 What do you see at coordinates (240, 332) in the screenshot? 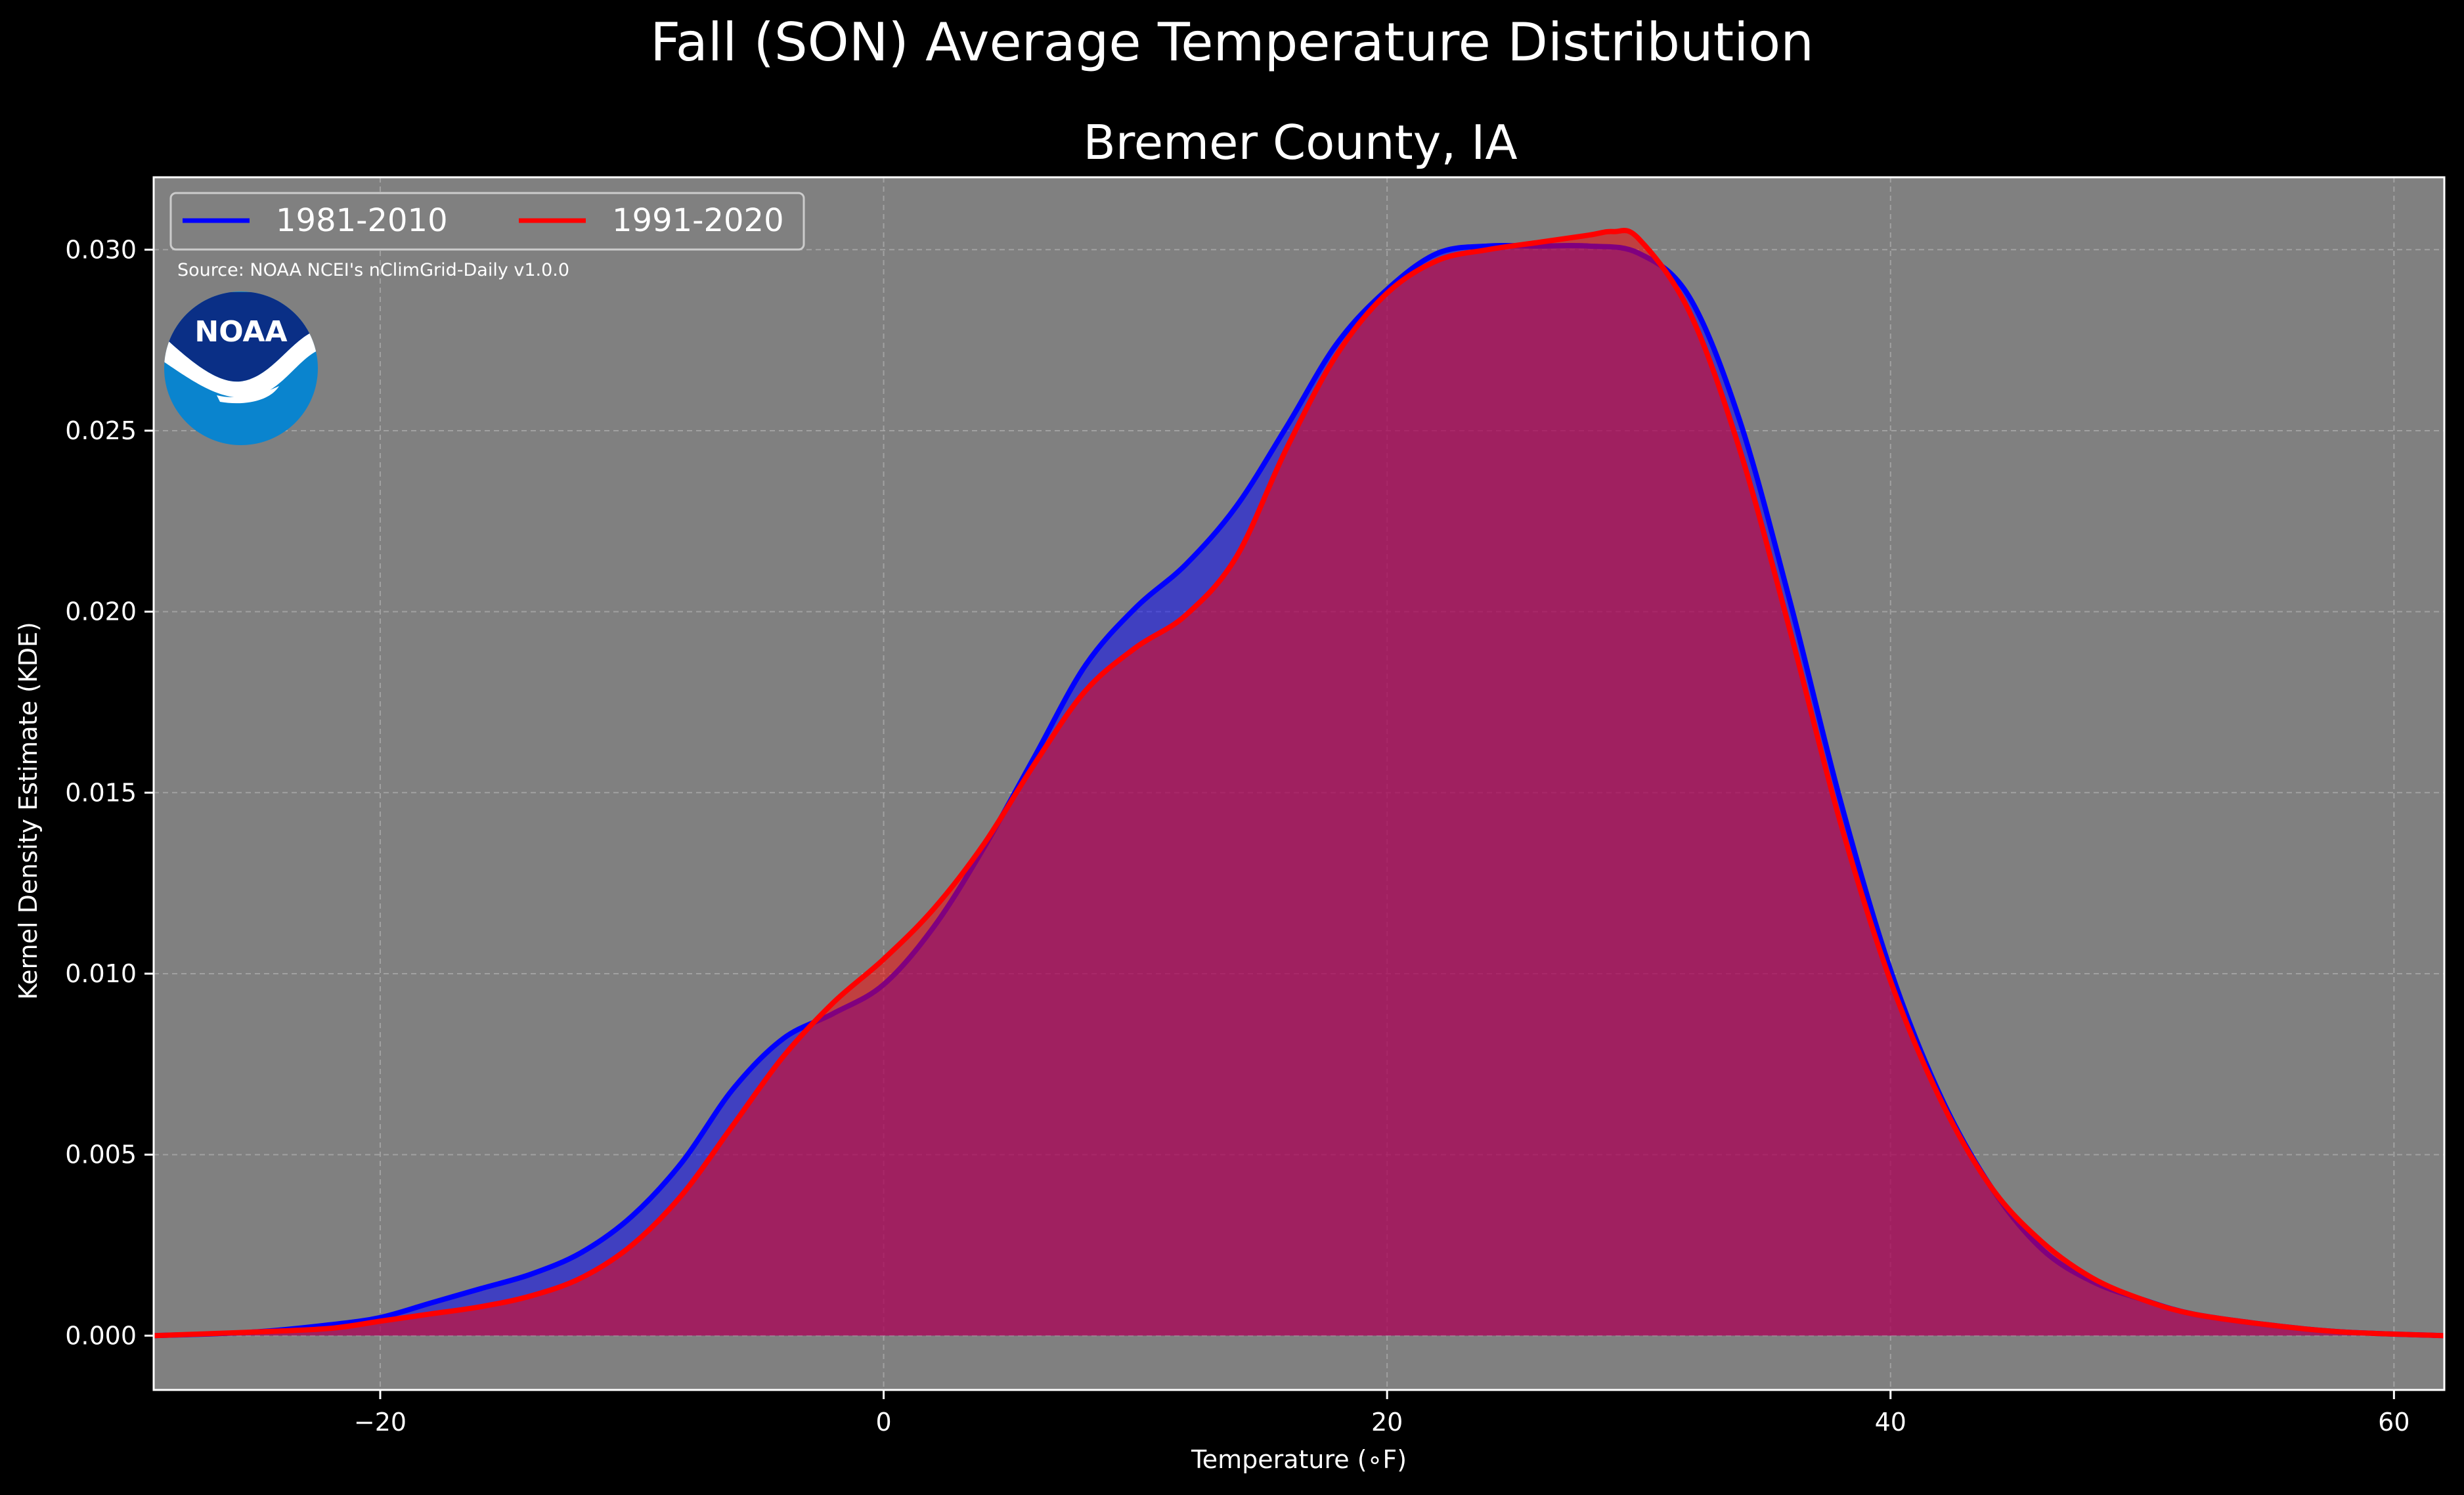
I see `noaa-logo-text: NOAA` at bounding box center [240, 332].